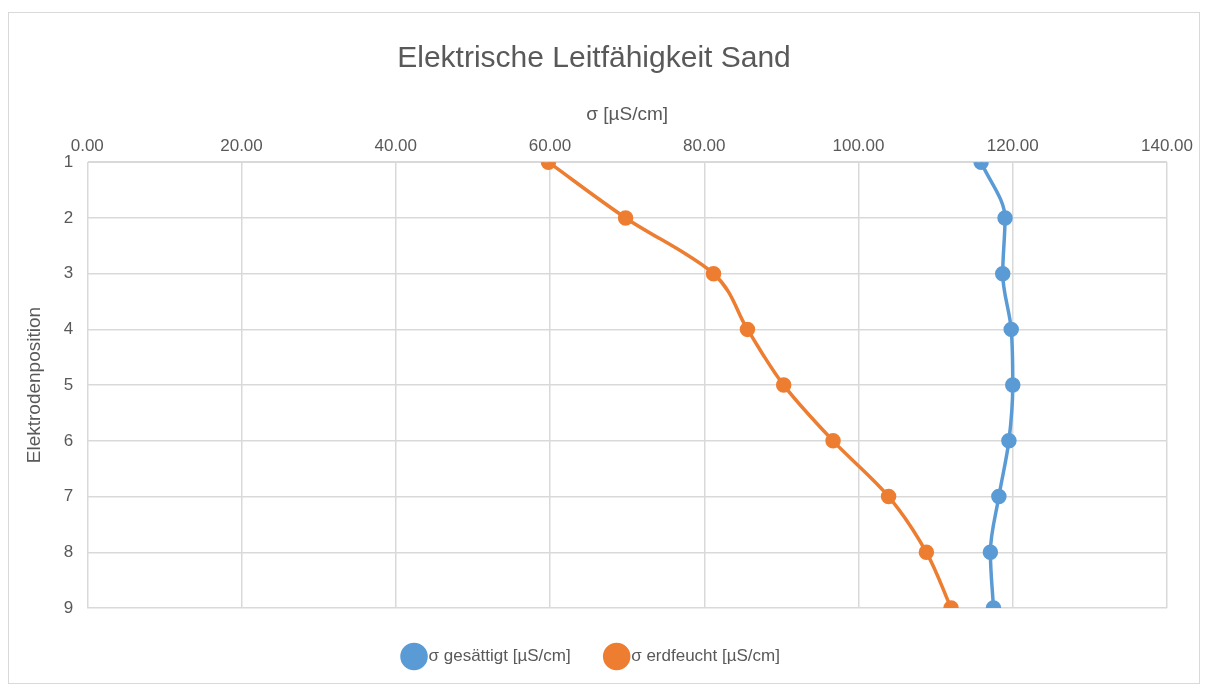 This screenshot has height=686, width=1205. Describe the element at coordinates (68, 329) in the screenshot. I see `y-tick-label: 4` at that location.